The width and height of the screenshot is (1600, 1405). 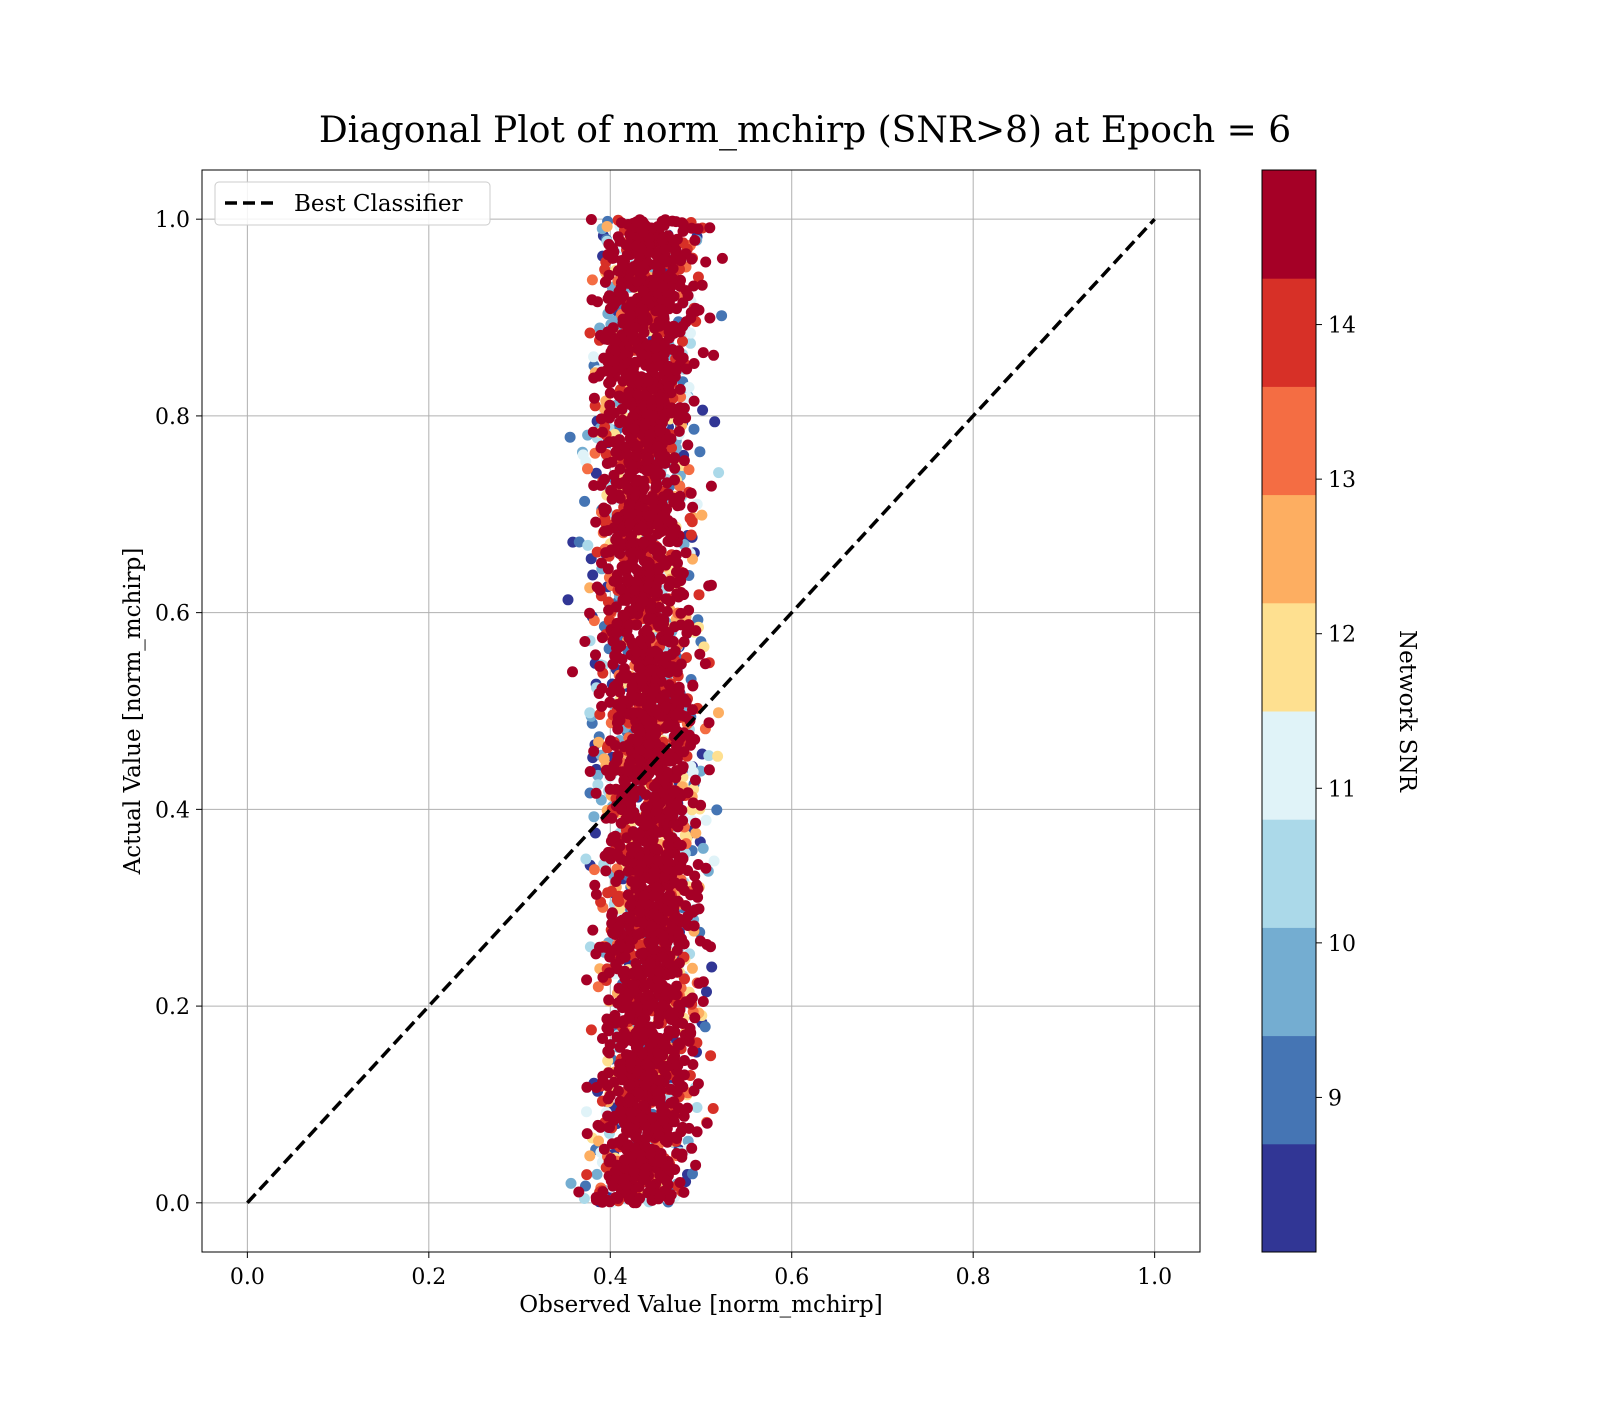 I want to click on colorbar-label: Network SNR, so click(x=1407, y=711).